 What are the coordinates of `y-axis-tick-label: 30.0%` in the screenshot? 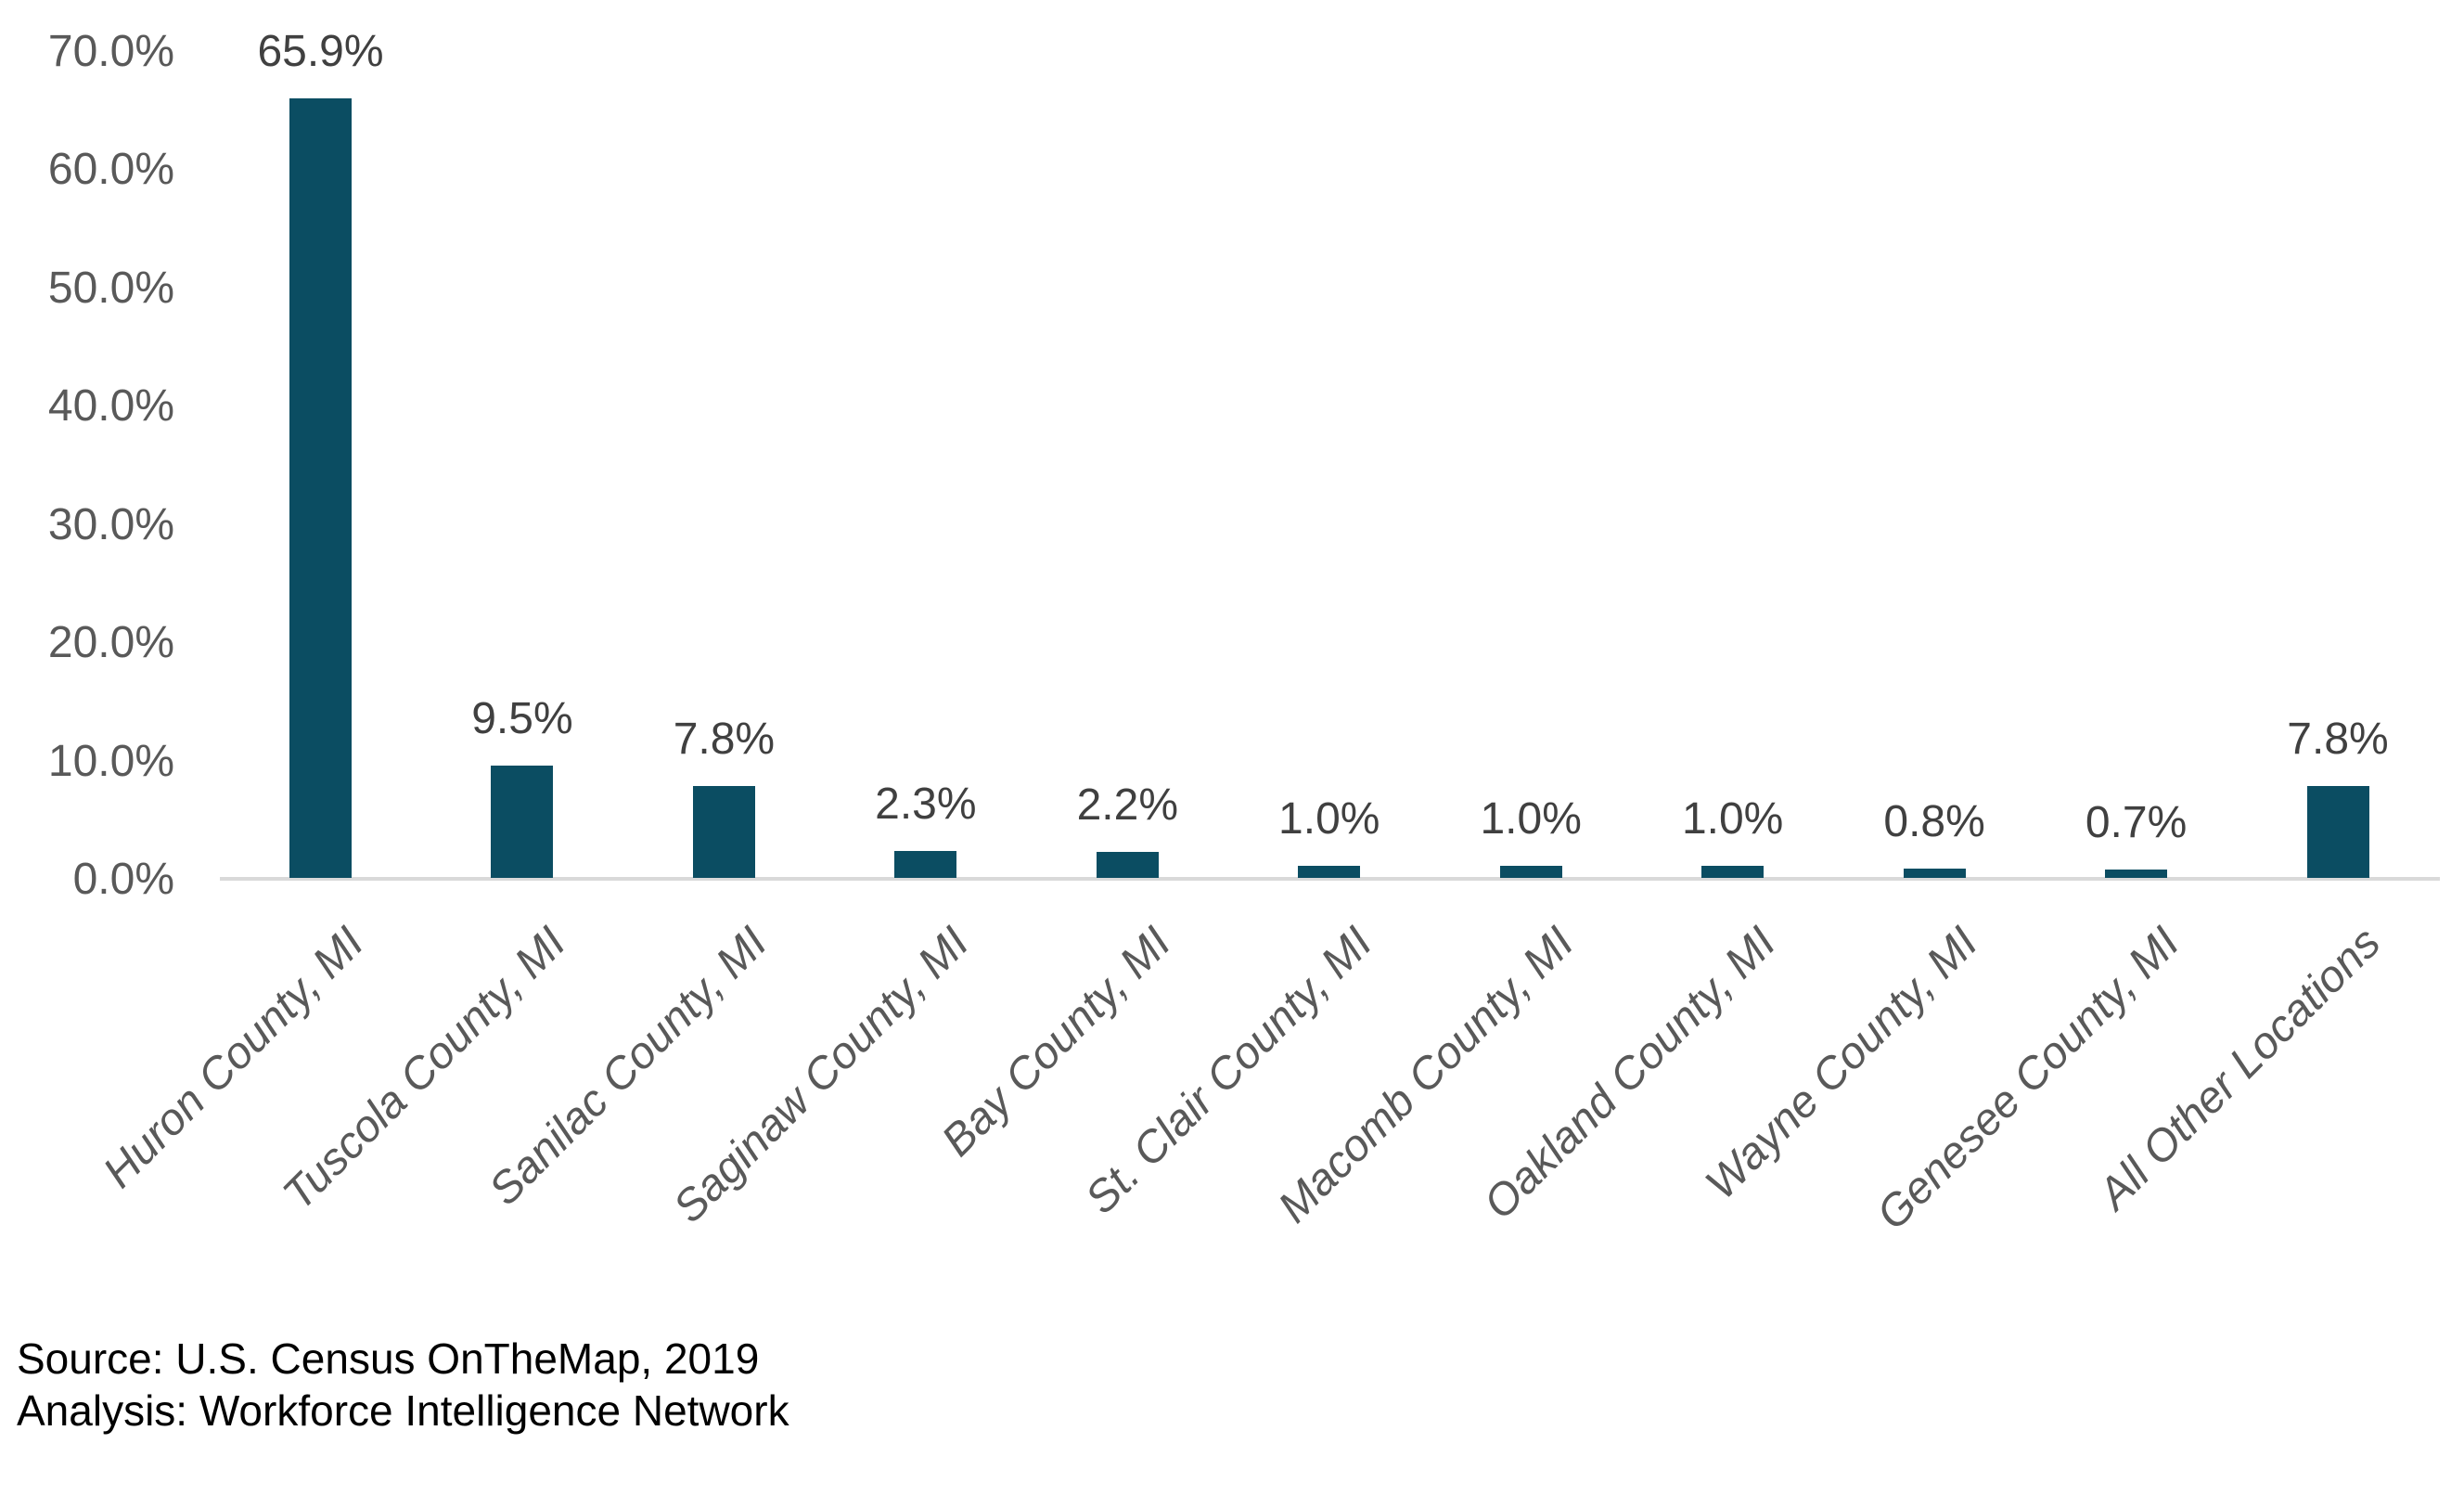 It's located at (110, 524).